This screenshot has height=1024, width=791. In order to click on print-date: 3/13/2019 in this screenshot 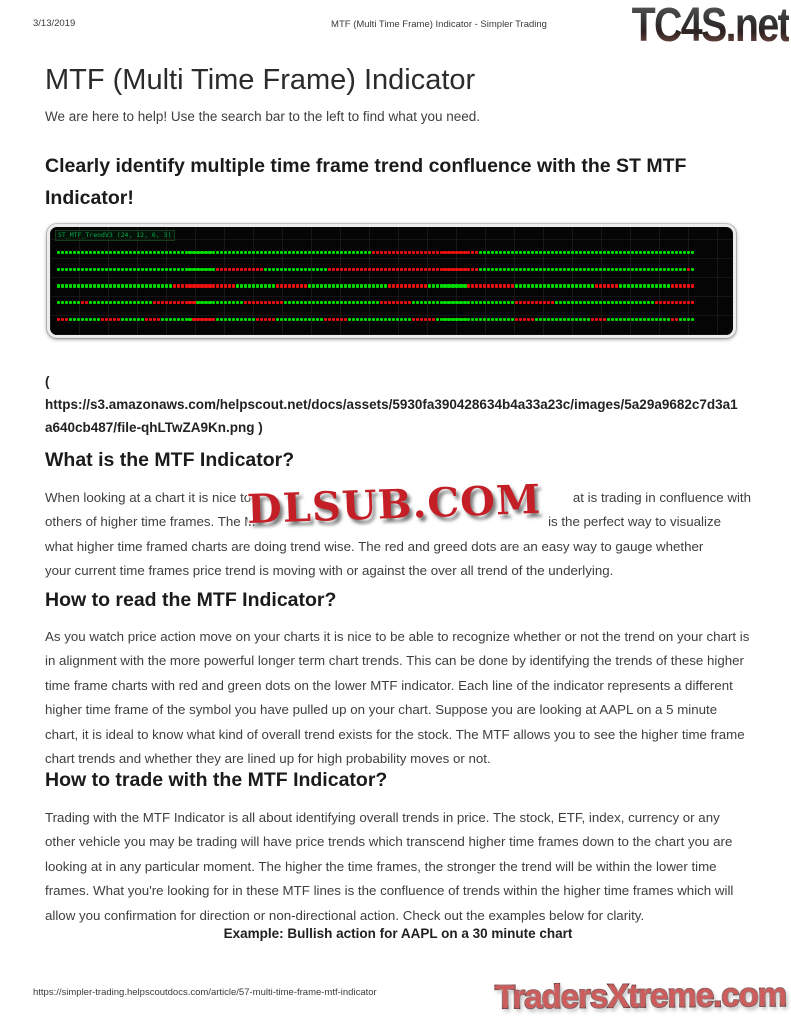, I will do `click(54, 23)`.